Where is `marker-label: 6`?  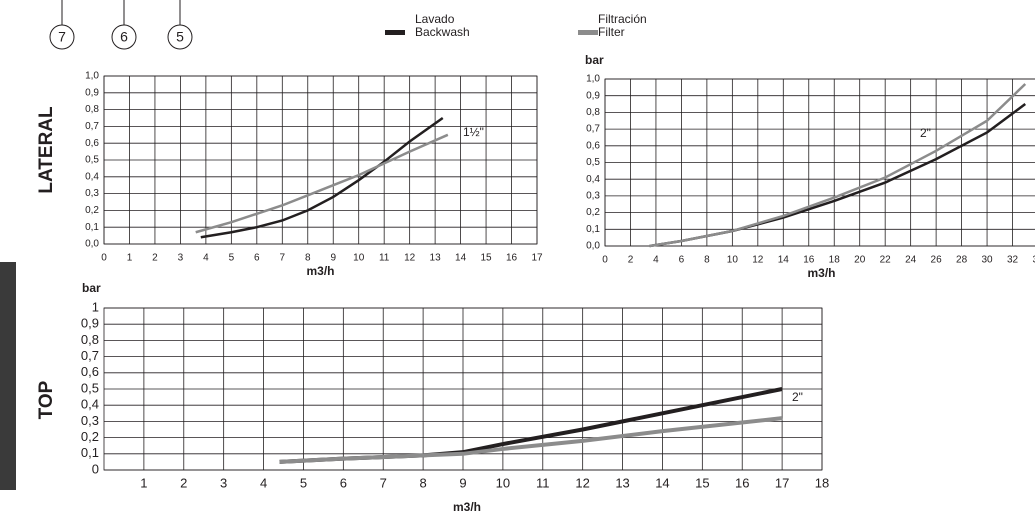
marker-label: 6 is located at coordinates (124, 37).